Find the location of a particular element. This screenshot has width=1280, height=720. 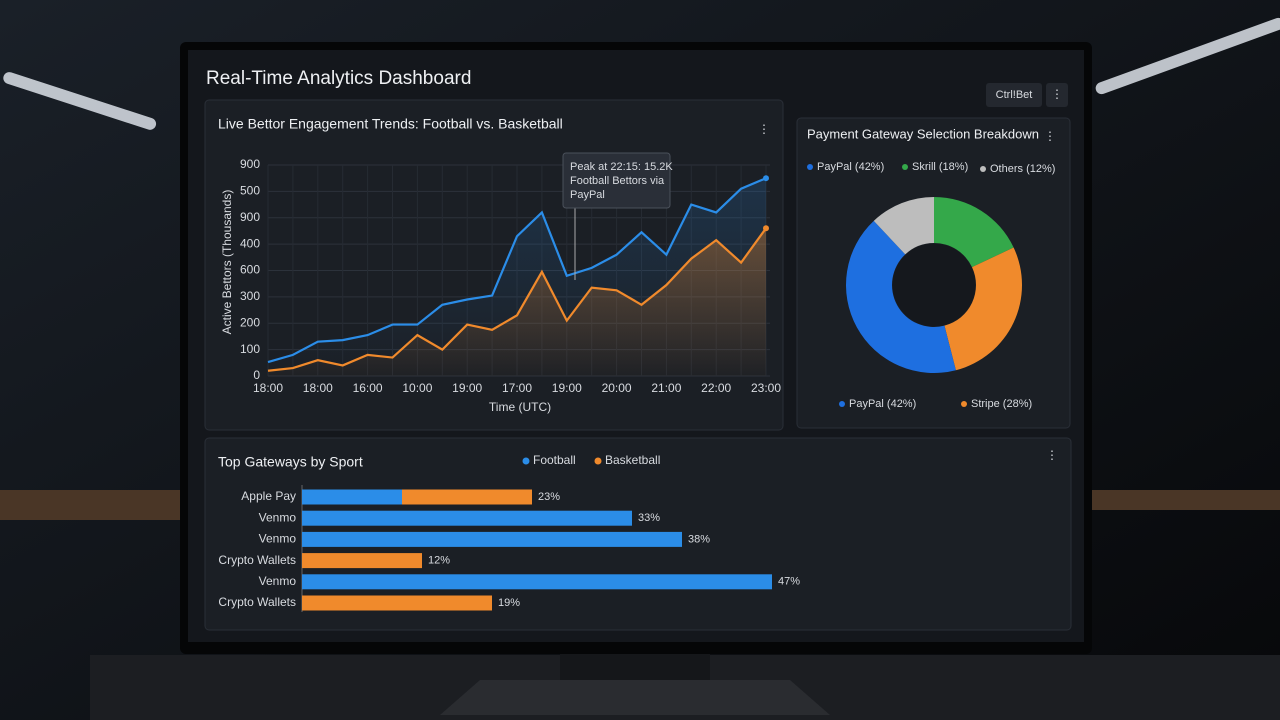

annotation-text: Peak at 22:15: 15.2K is located at coordinates (621, 167).